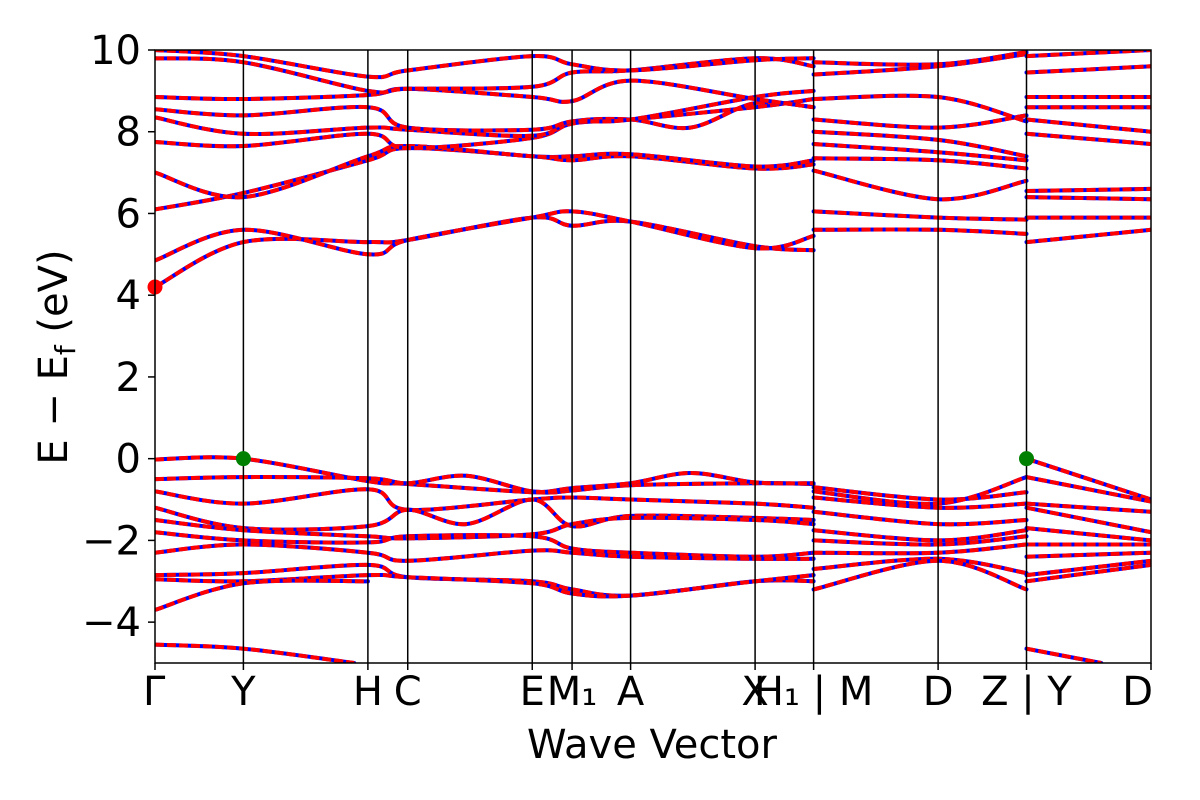 The image size is (1200, 800). What do you see at coordinates (154, 692) in the screenshot?
I see `x-tick-label-0: Γ` at bounding box center [154, 692].